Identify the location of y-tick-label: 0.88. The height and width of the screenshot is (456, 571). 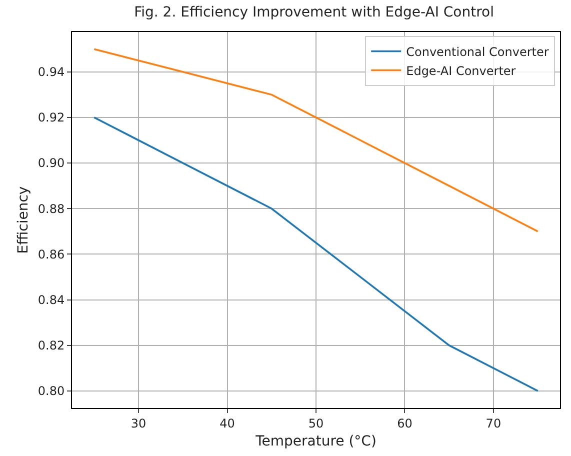
(51, 209).